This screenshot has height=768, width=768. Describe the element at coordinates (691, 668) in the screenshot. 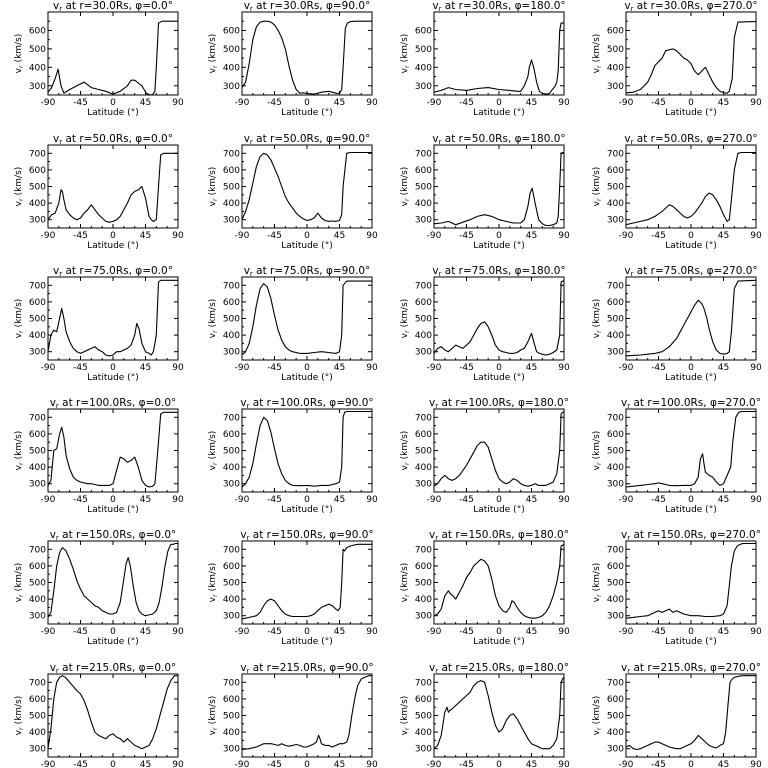

I see `chart-title: vr at r=215.0Rs, φ=270.0°` at that location.